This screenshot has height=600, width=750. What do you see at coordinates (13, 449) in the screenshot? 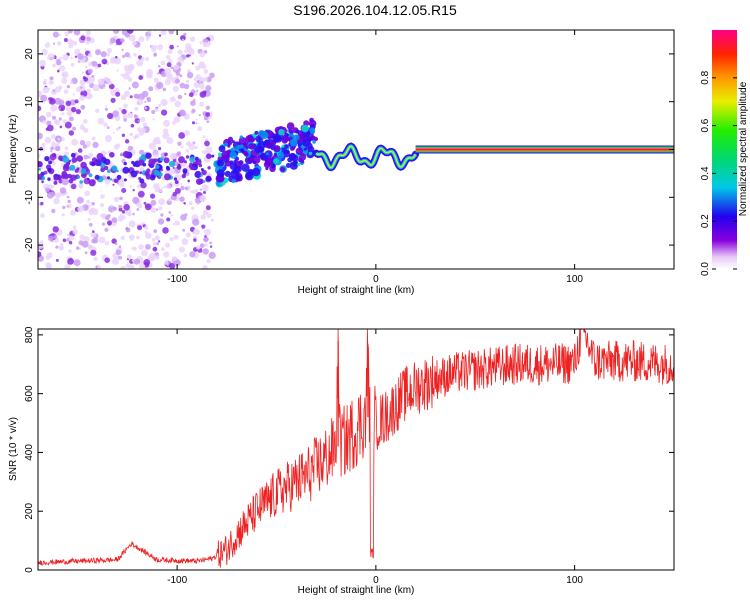
I see `snr-y-axis-label: SNR (10 * v/v)` at bounding box center [13, 449].